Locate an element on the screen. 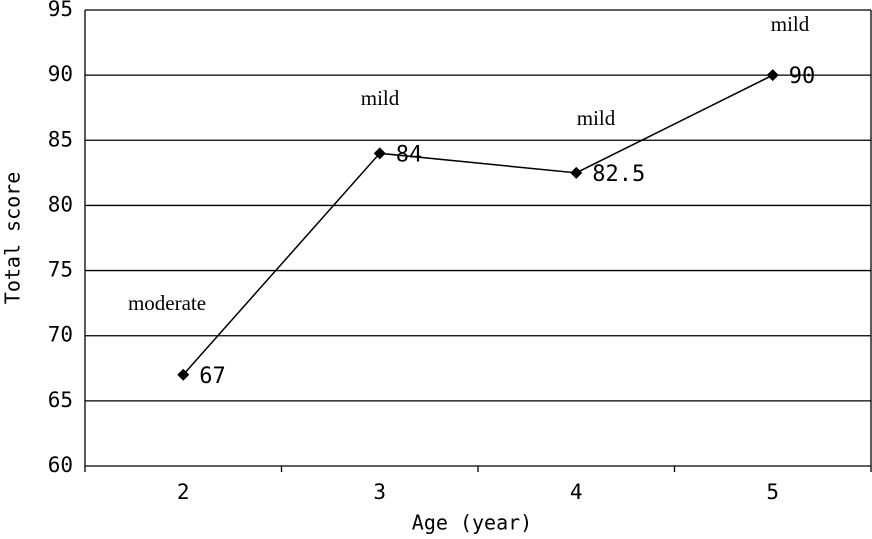  annotation: moderate is located at coordinates (167, 303).